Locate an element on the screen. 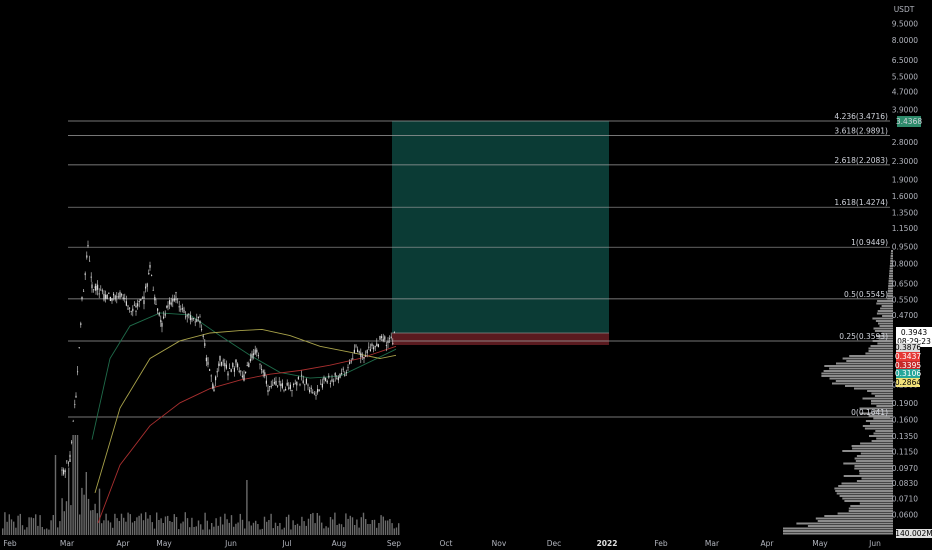 The image size is (932, 550). y-tick-label: 6.5000 is located at coordinates (905, 60).